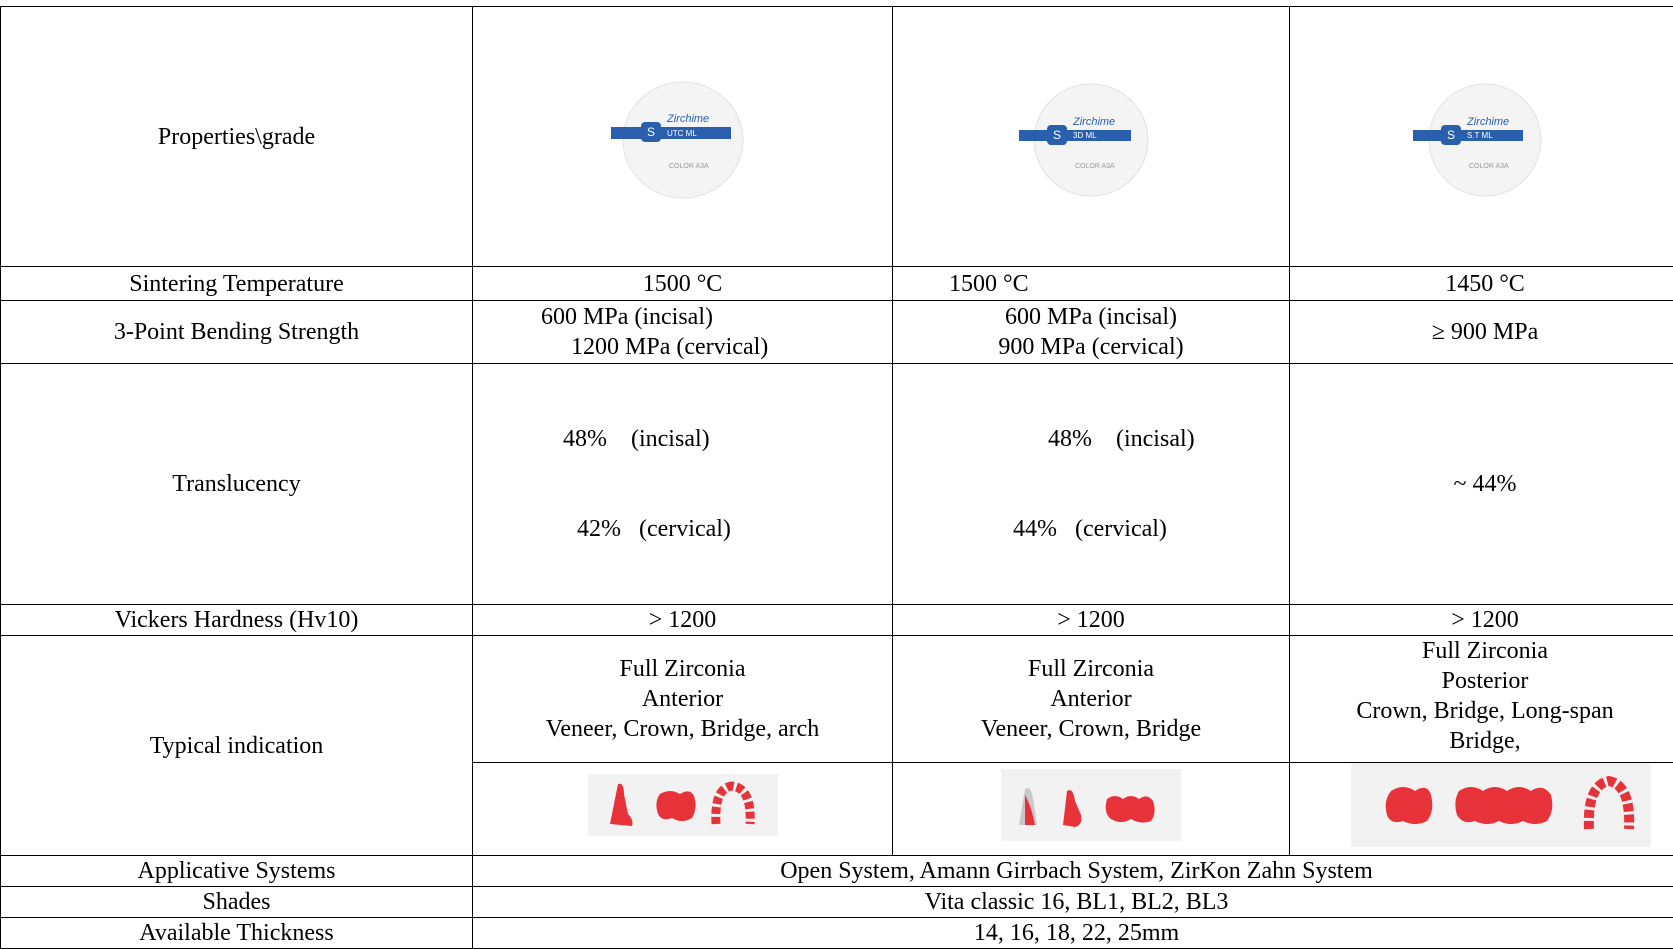 The image size is (1673, 949). Describe the element at coordinates (1091, 729) in the screenshot. I see `cell-line: Veneer, Crown, Bridge` at that location.